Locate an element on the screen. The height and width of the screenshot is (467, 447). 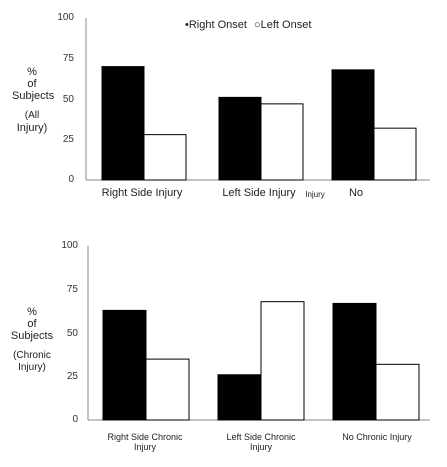
category-label: Left Side Chronic Injury is located at coordinates (261, 442).